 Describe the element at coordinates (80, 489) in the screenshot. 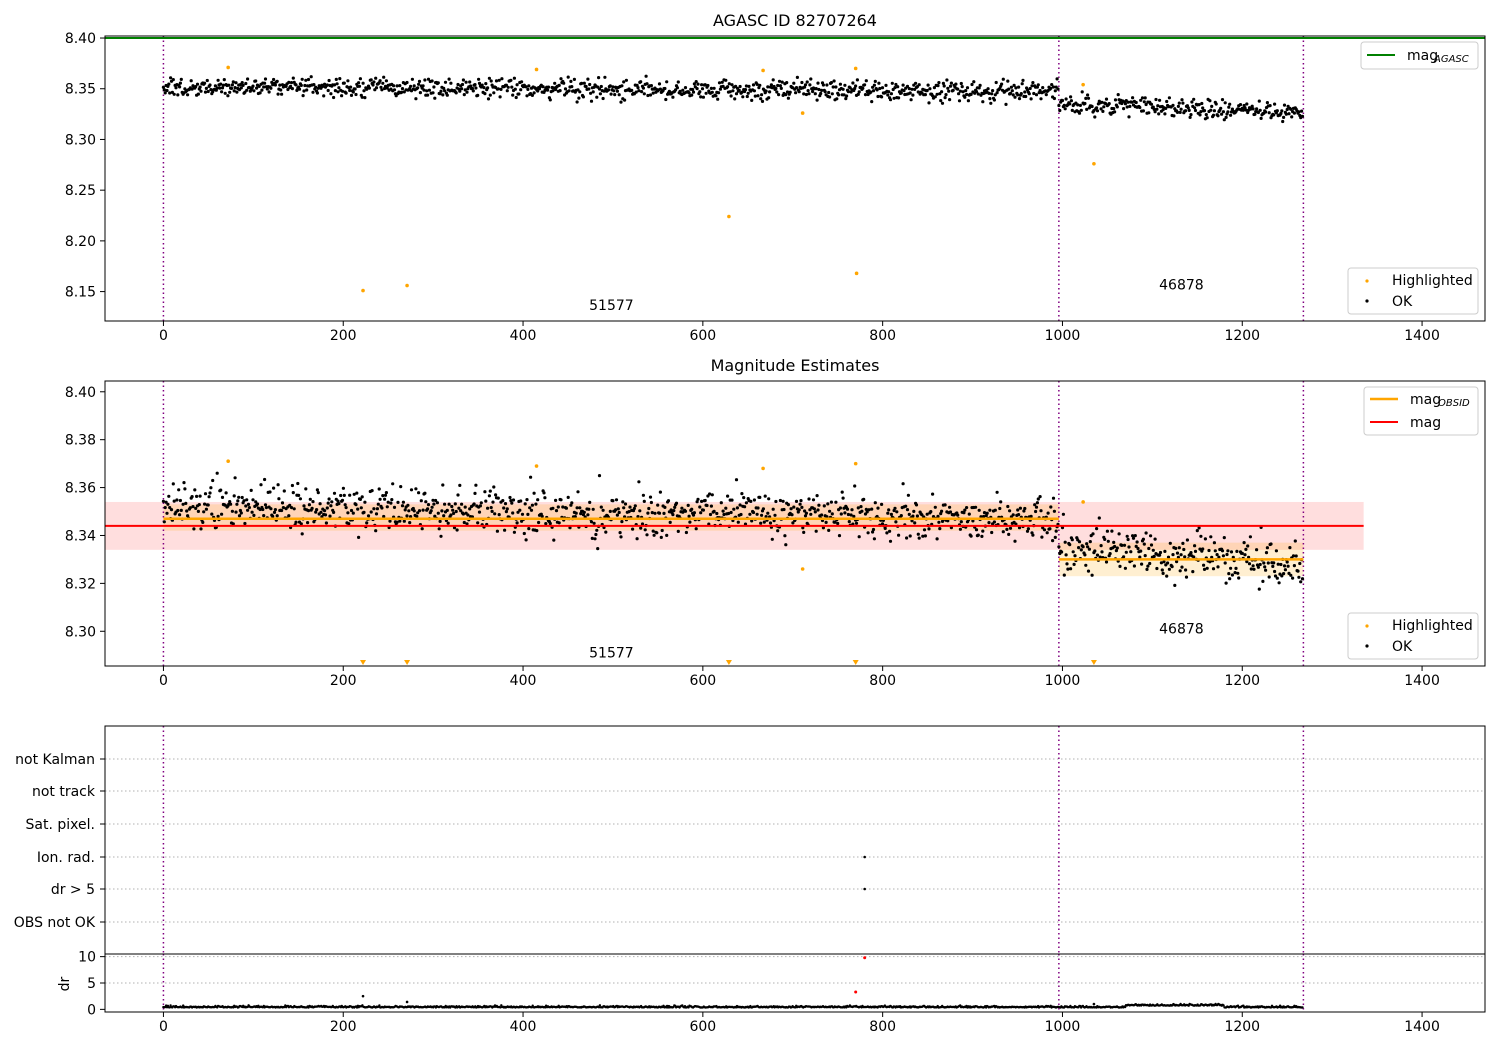

I see `y-tick-label: 8.36` at that location.